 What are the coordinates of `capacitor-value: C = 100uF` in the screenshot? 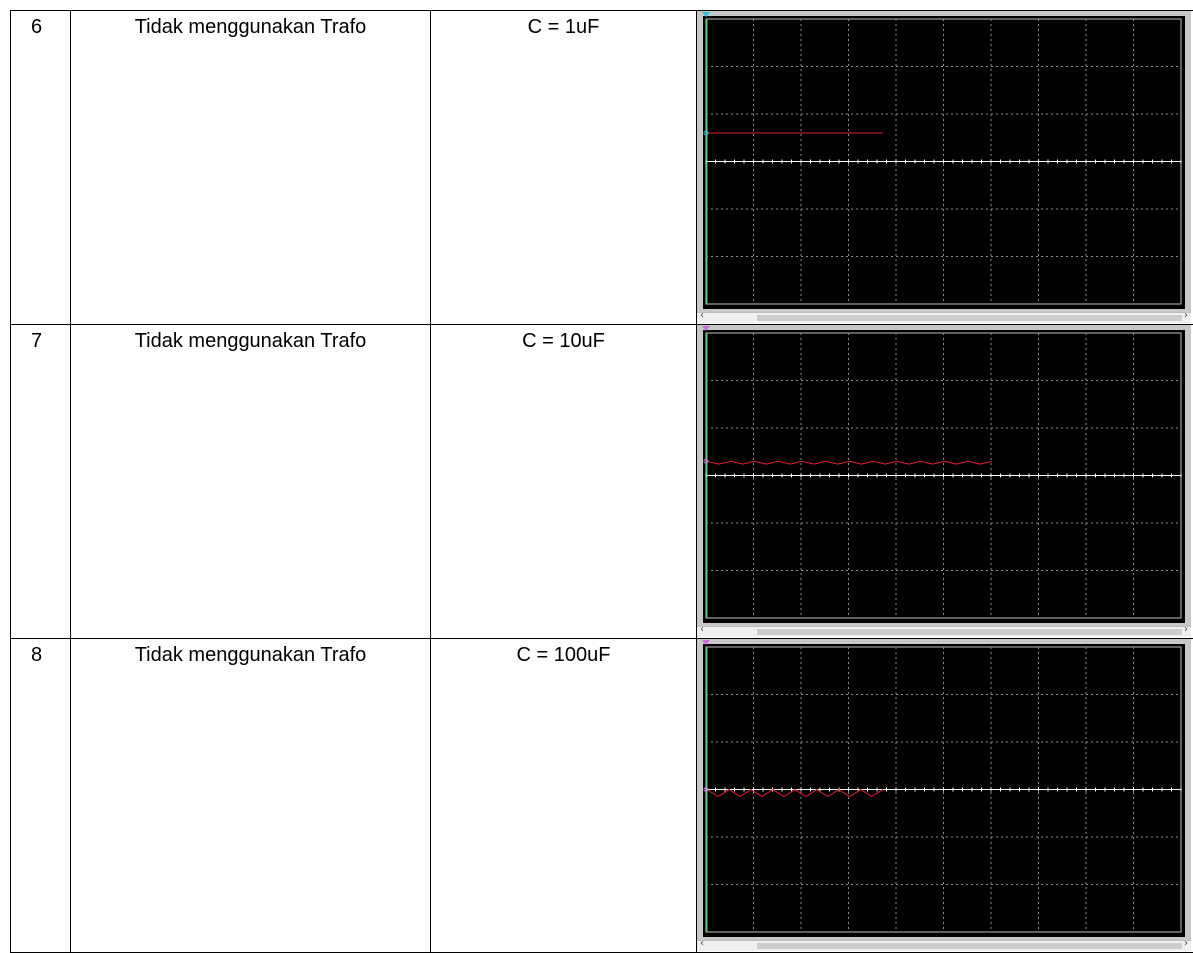 It's located at (563, 653).